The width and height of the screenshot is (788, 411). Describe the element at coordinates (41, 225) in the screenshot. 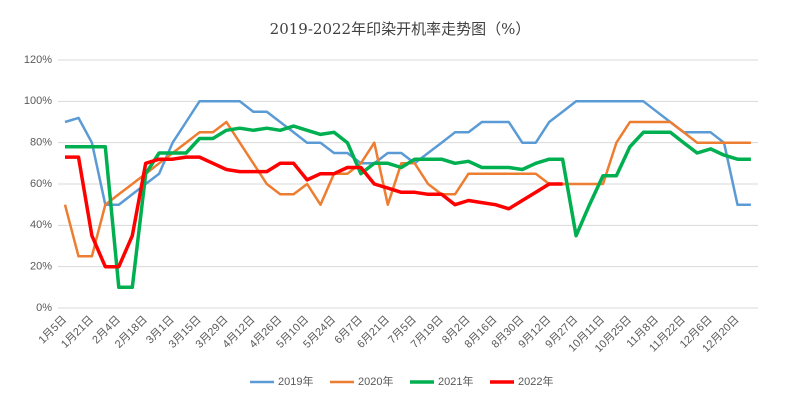

I see `y-tick-label: 40%` at that location.